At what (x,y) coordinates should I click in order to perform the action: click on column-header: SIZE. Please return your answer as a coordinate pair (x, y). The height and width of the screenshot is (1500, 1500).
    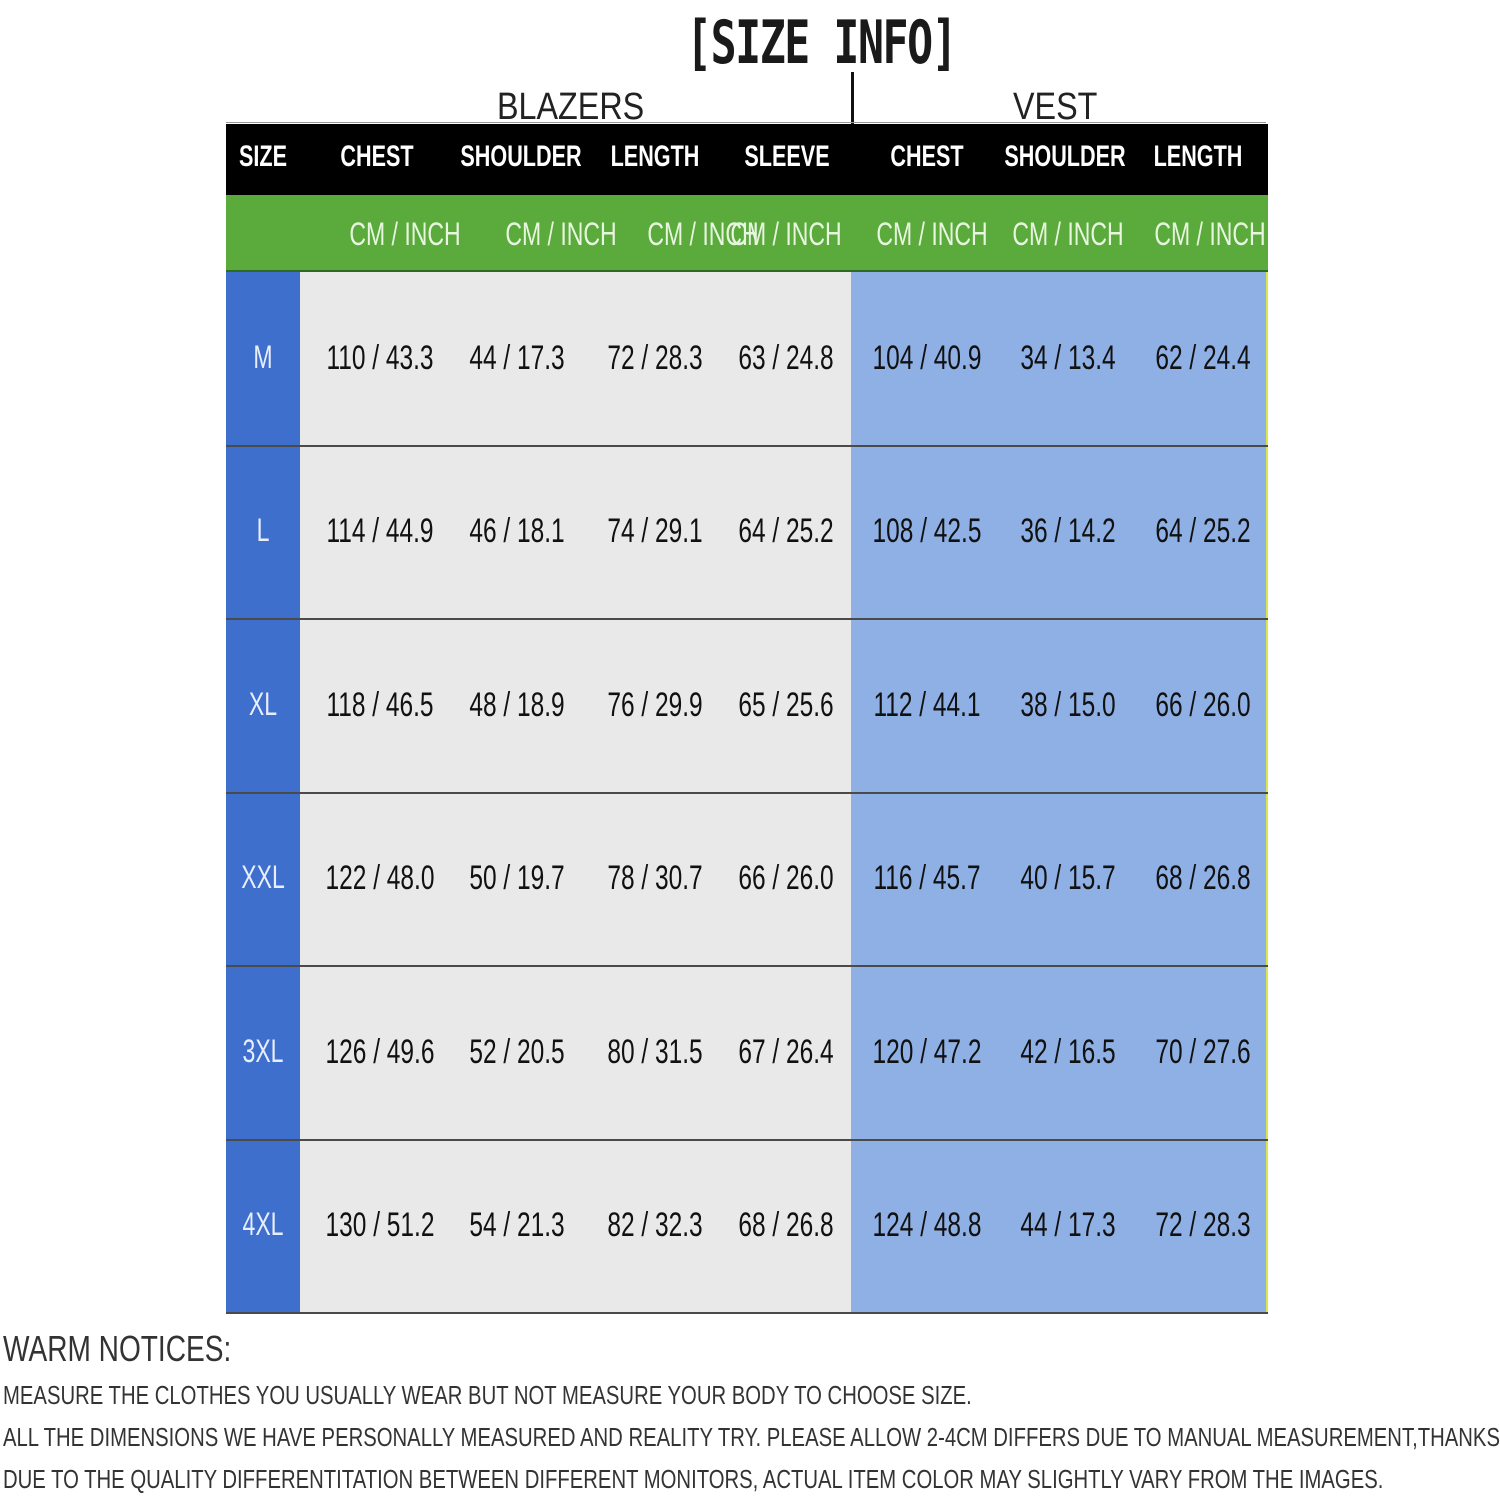
    Looking at the image, I should click on (263, 156).